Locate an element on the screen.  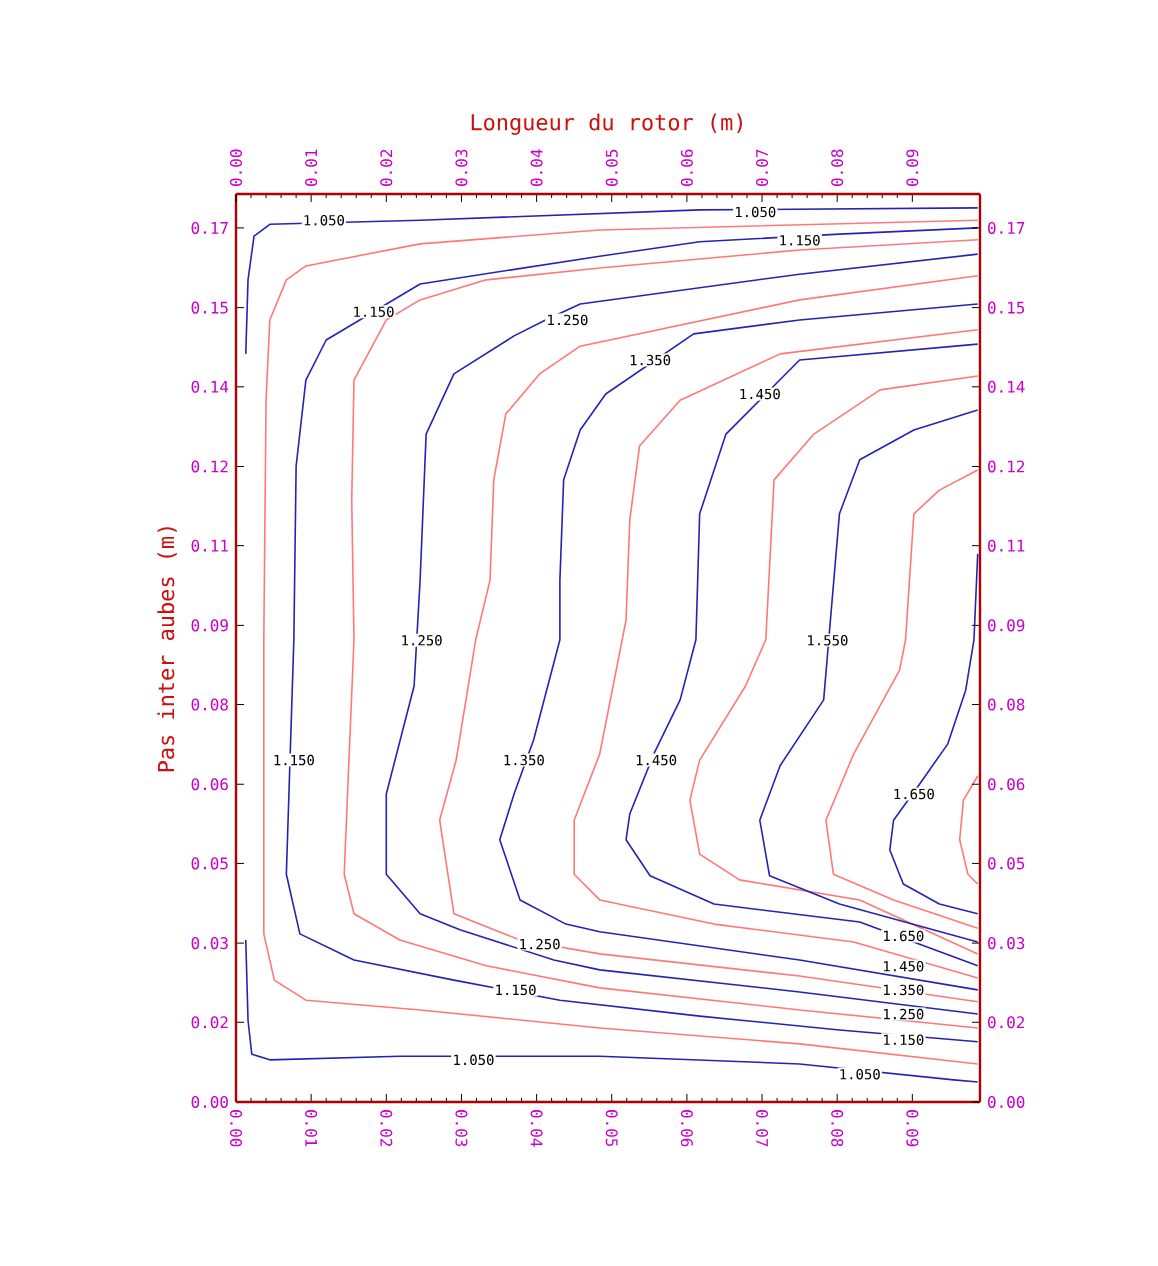
x2-axis-title: Longueur du rotor (m) is located at coordinates (606, 124).